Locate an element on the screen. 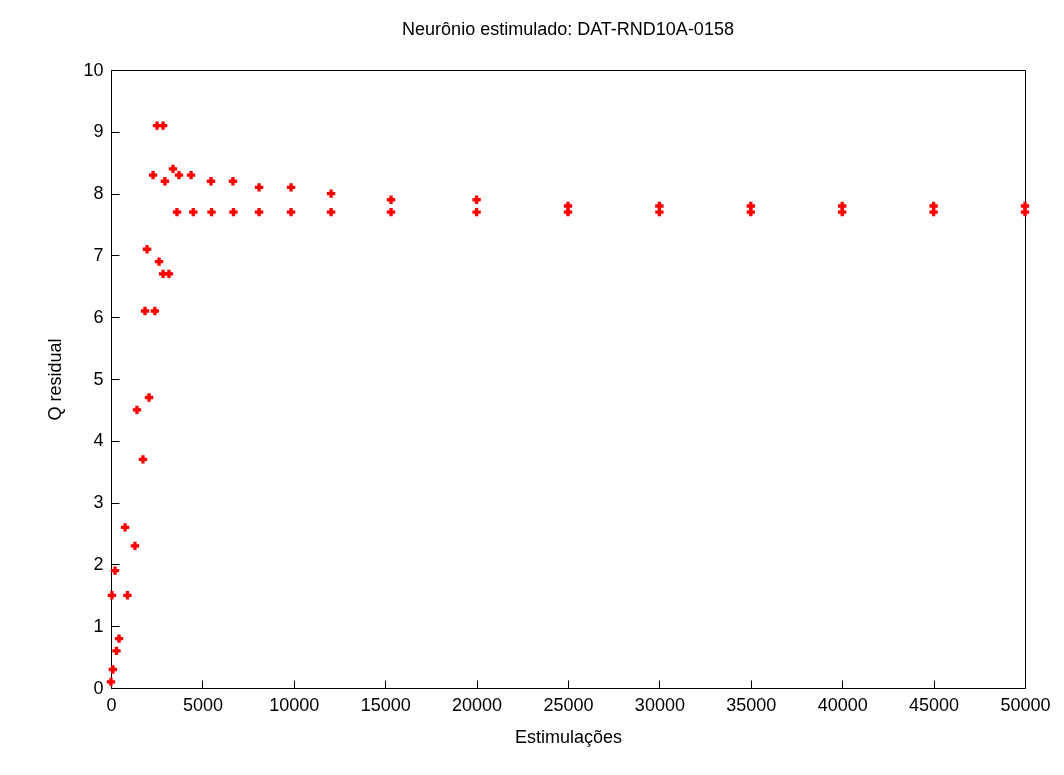 The image size is (1064, 775). x-tick-label: 10000 is located at coordinates (294, 704).